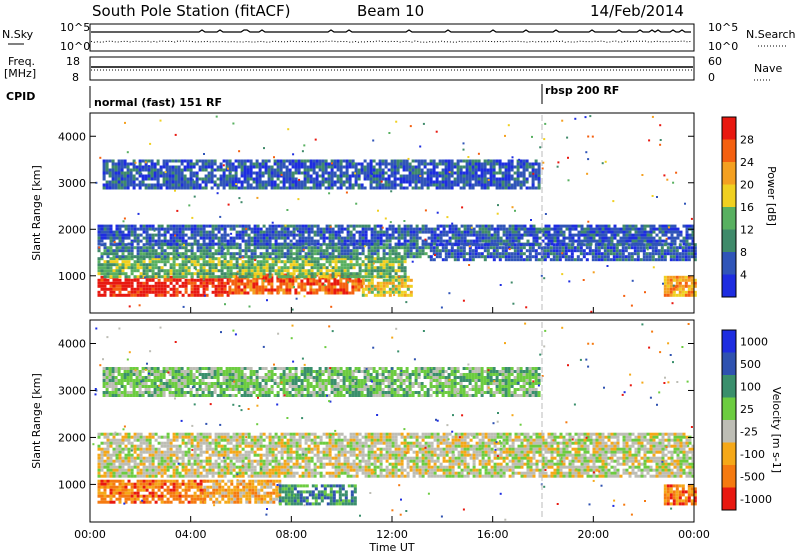  What do you see at coordinates (321, 229) in the screenshot?
I see `heatmap-cell-2083` at bounding box center [321, 229].